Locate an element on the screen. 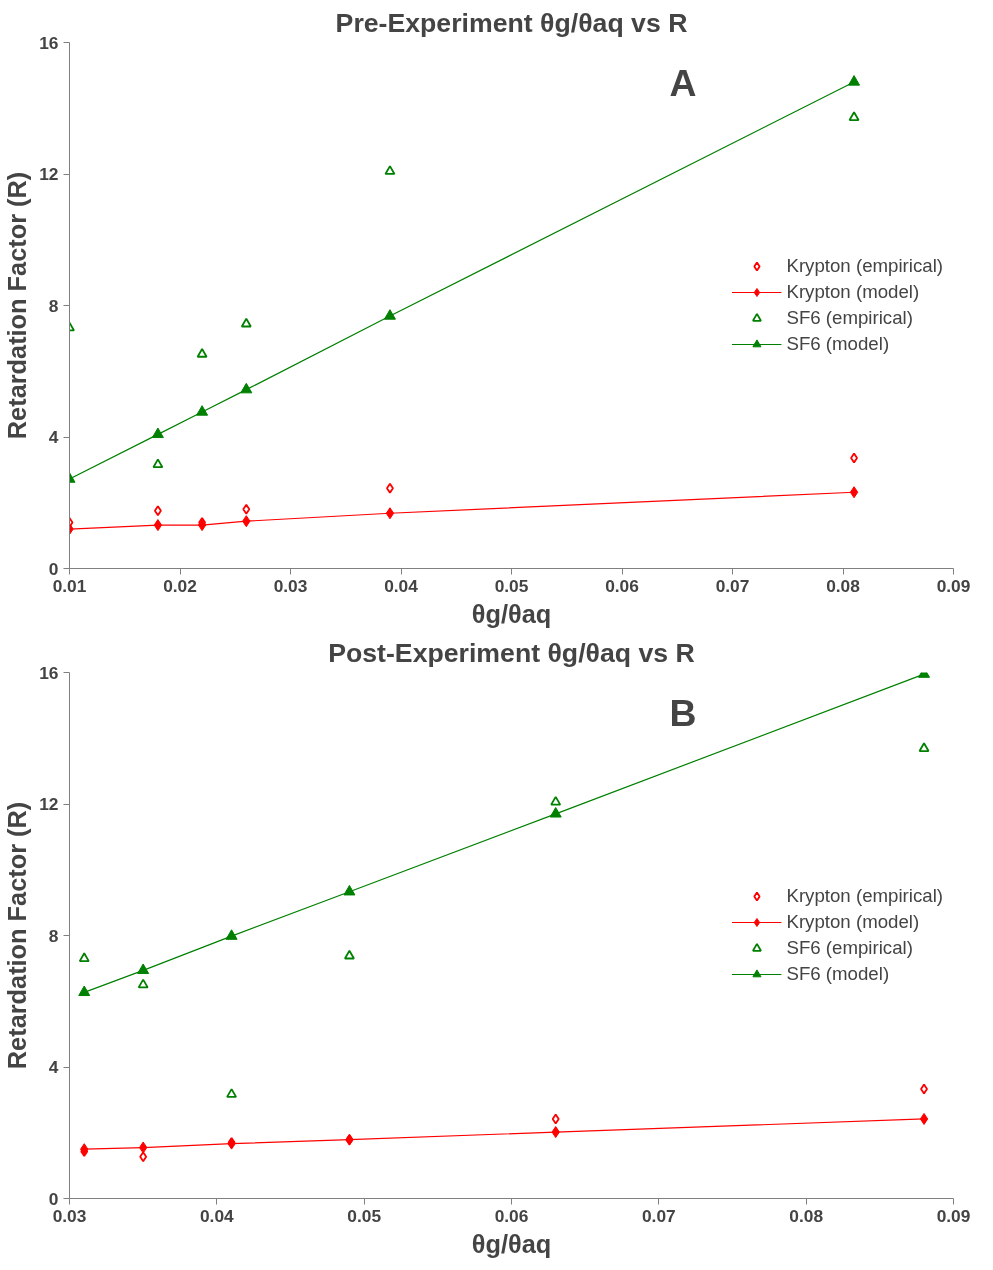  chart-title: Post-Experiment θg/θaq vs R is located at coordinates (511, 652).